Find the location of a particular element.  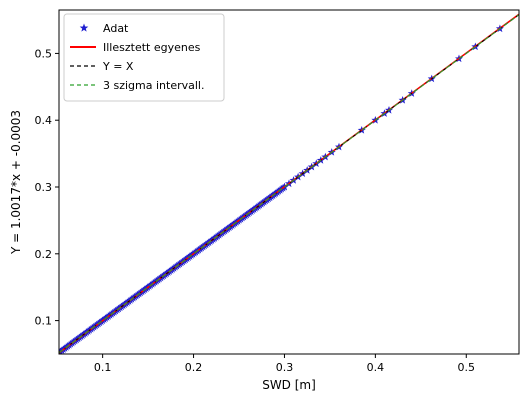

legend-label: Y = X is located at coordinates (118, 66).